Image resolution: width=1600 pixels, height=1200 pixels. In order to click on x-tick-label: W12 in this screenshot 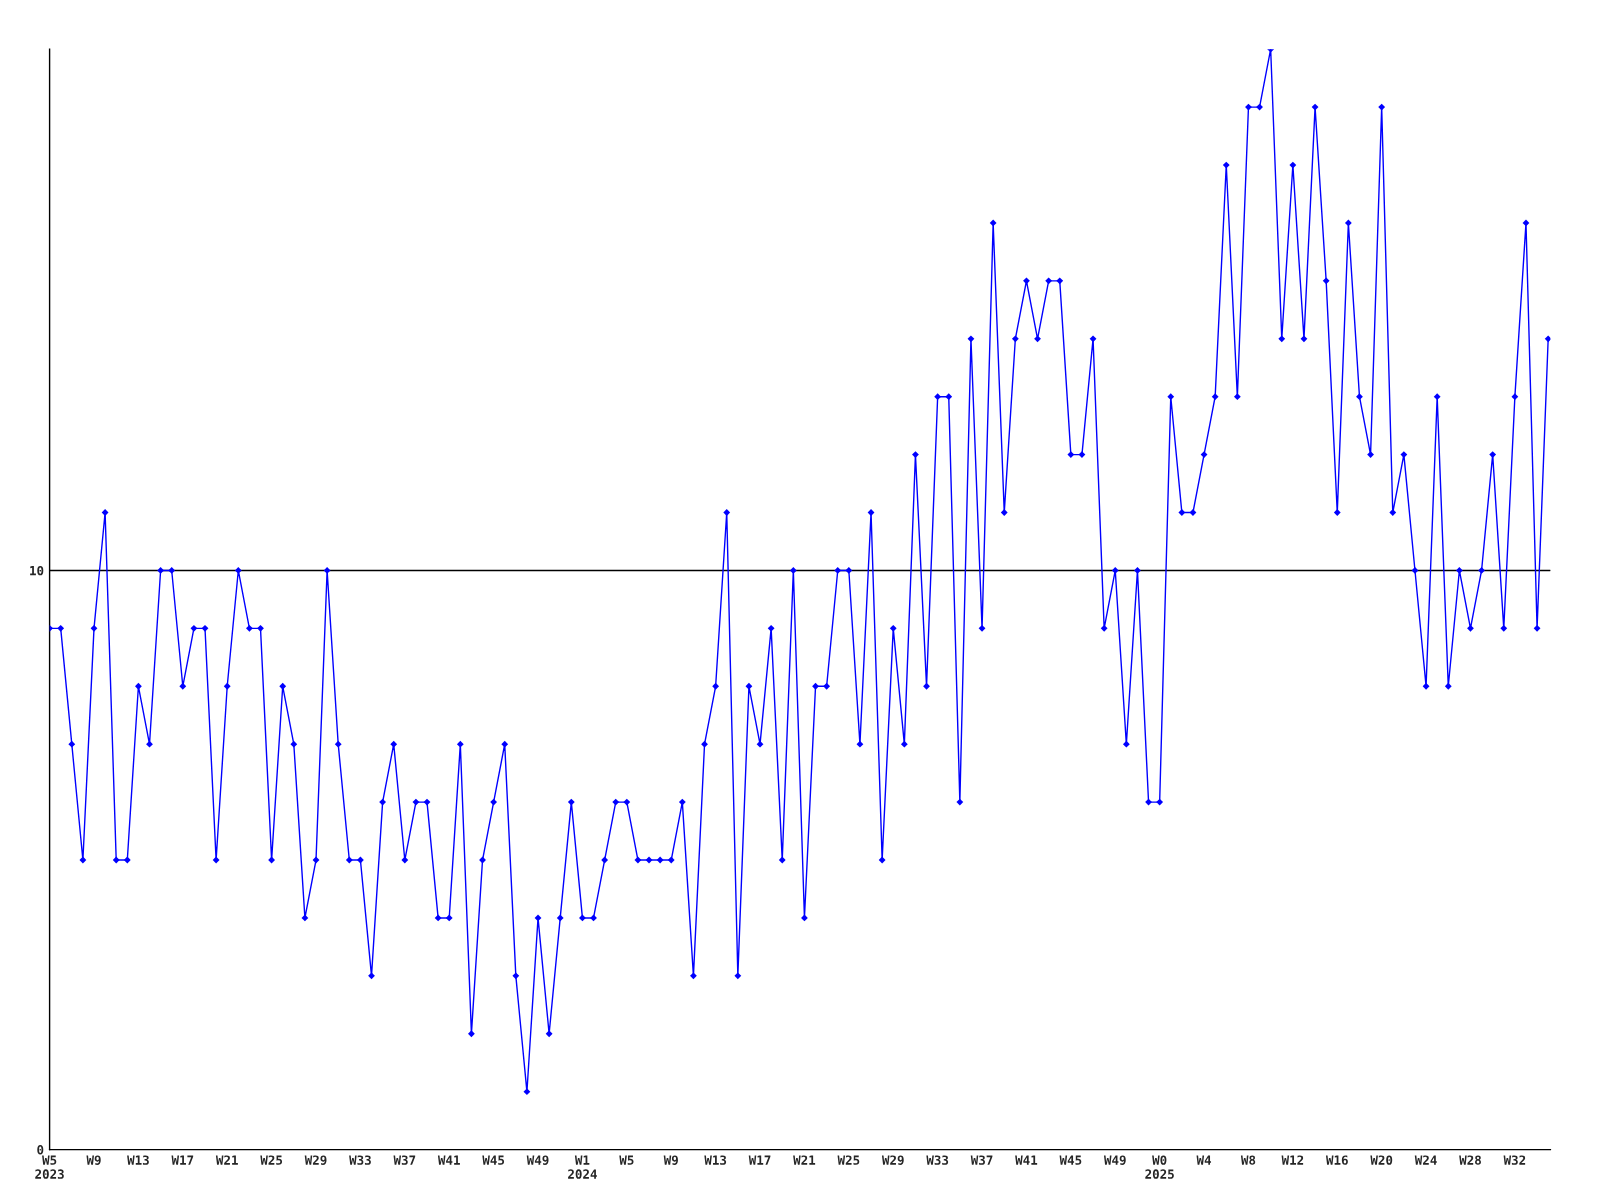, I will do `click(1292, 1160)`.